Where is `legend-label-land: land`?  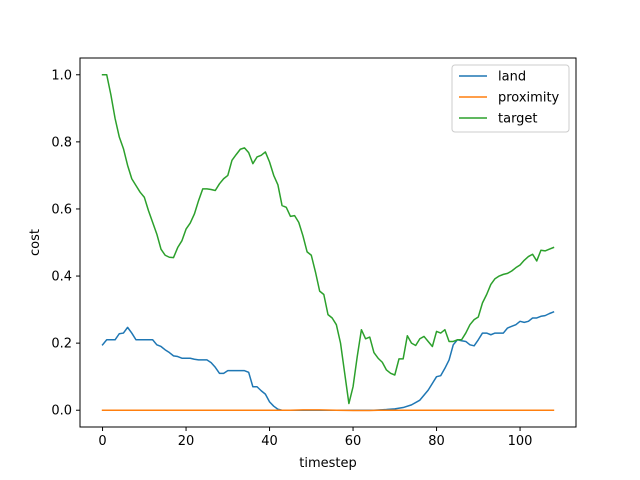 legend-label-land: land is located at coordinates (512, 77).